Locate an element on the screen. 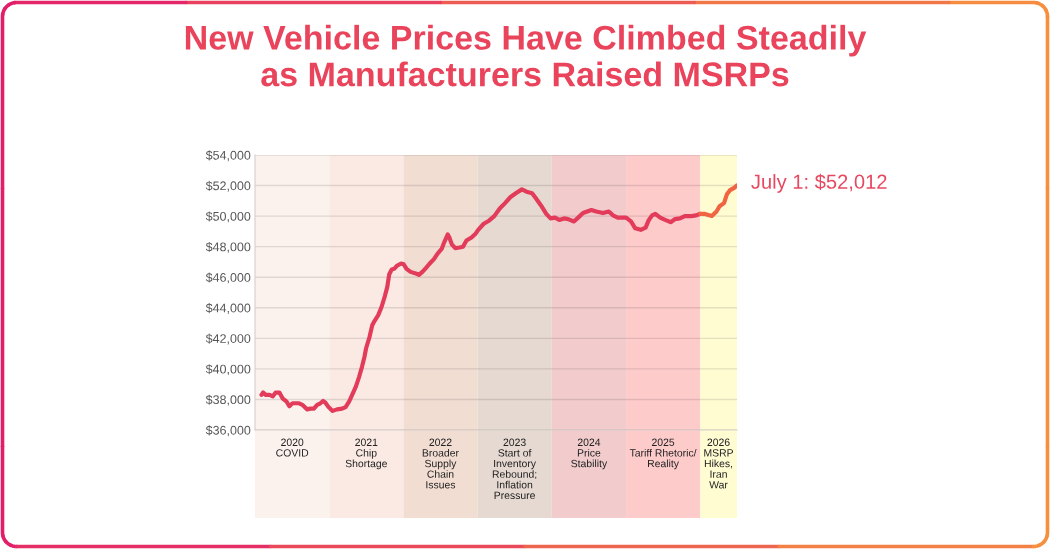 This screenshot has height=549, width=1050. x-tick-label: 2022 Broader Supply Chain Issues is located at coordinates (440, 463).